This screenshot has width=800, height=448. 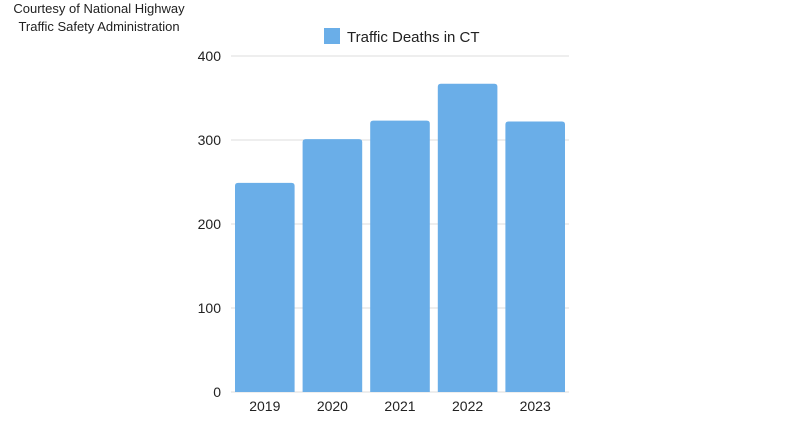 I want to click on y-tick-label: 0, so click(x=217, y=392).